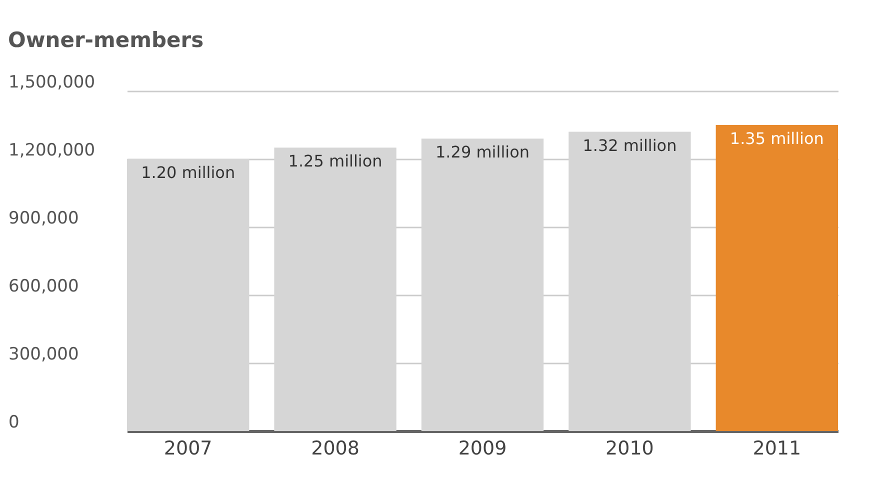 The image size is (874, 497). Describe the element at coordinates (482, 152) in the screenshot. I see `data-label: 1.29 million` at that location.